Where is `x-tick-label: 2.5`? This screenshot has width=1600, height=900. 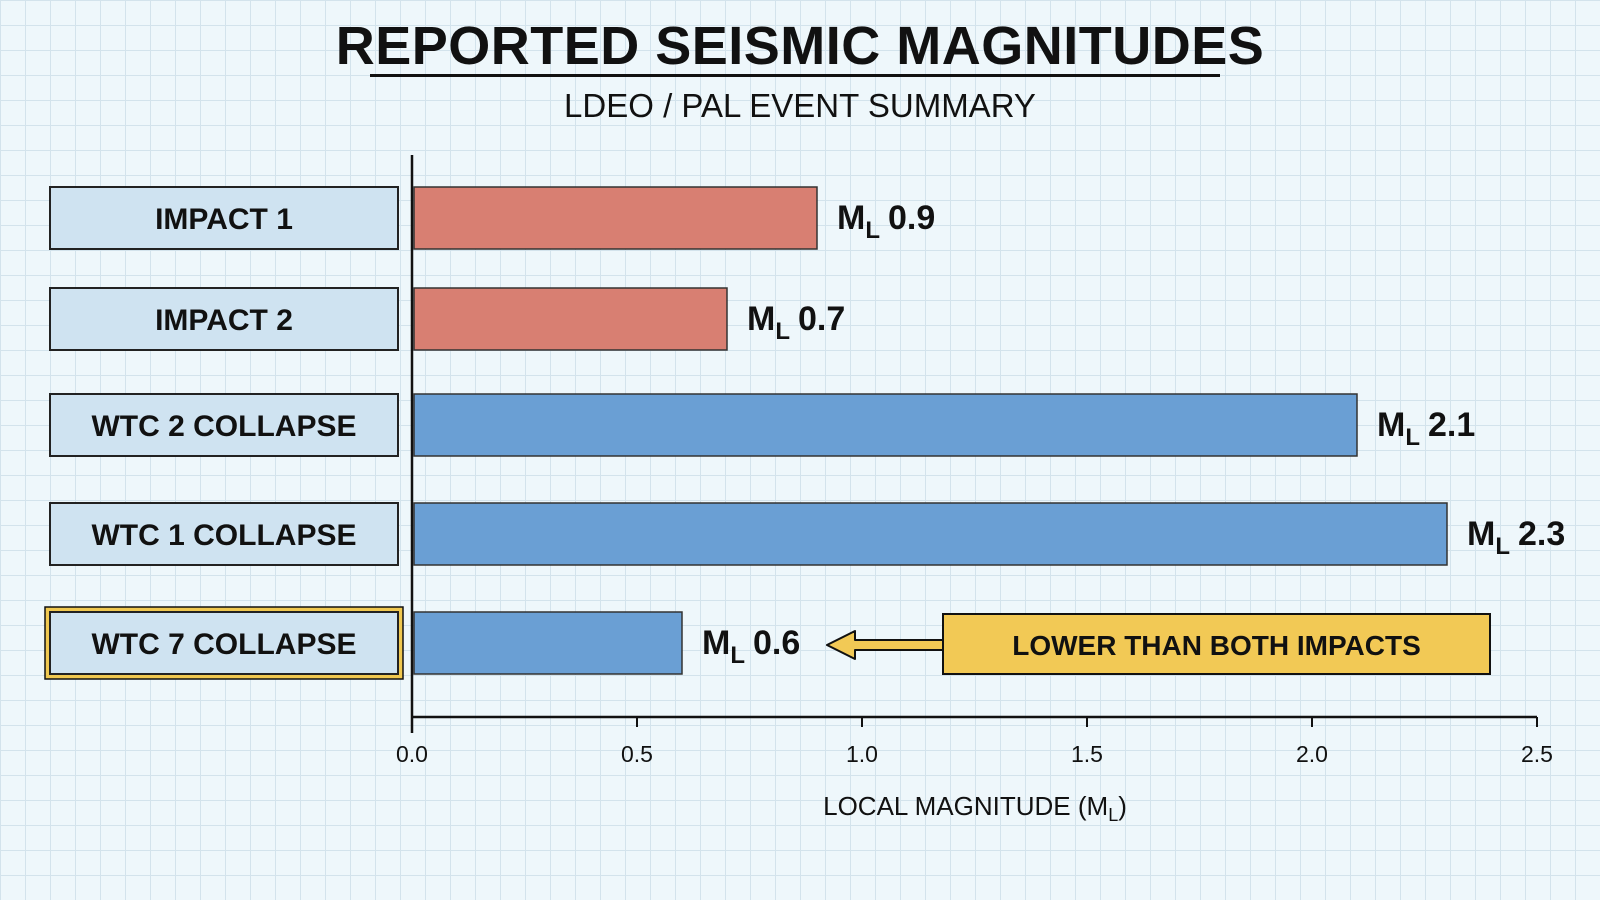
x-tick-label: 2.5 is located at coordinates (1537, 754).